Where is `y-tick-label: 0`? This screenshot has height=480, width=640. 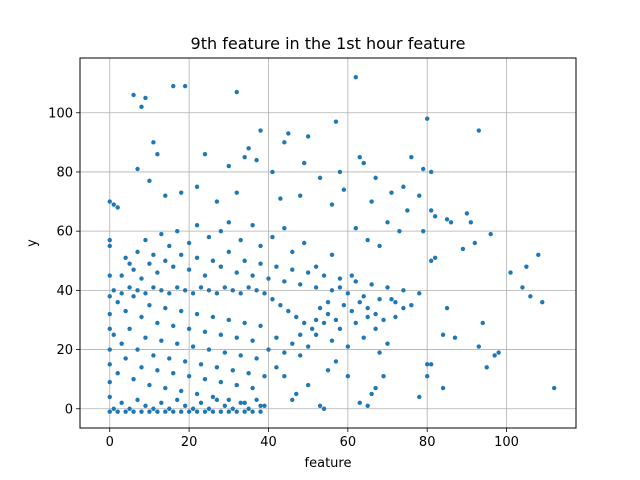
y-tick-label: 0 is located at coordinates (69, 409).